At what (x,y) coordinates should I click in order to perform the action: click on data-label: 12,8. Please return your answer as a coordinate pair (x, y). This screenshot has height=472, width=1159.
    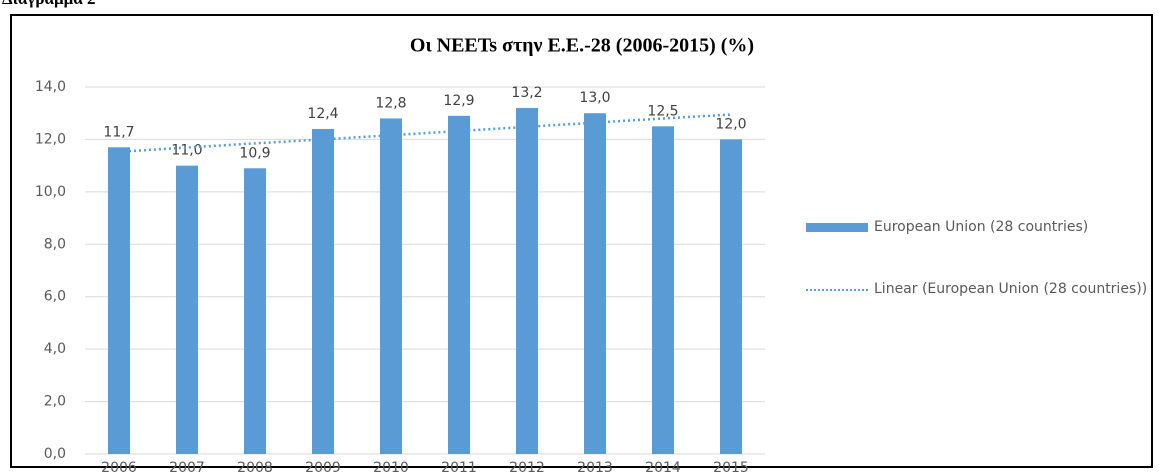
    Looking at the image, I should click on (390, 103).